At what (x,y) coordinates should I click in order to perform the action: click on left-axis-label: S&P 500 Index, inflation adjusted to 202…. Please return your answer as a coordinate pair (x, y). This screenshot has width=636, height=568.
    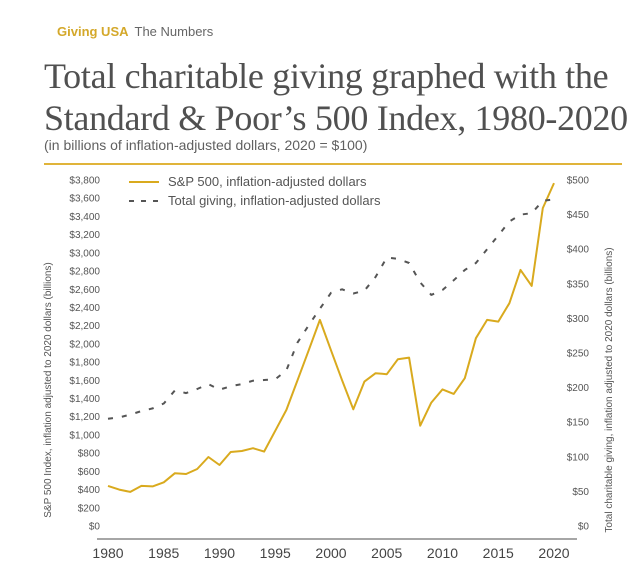
    Looking at the image, I should click on (48, 390).